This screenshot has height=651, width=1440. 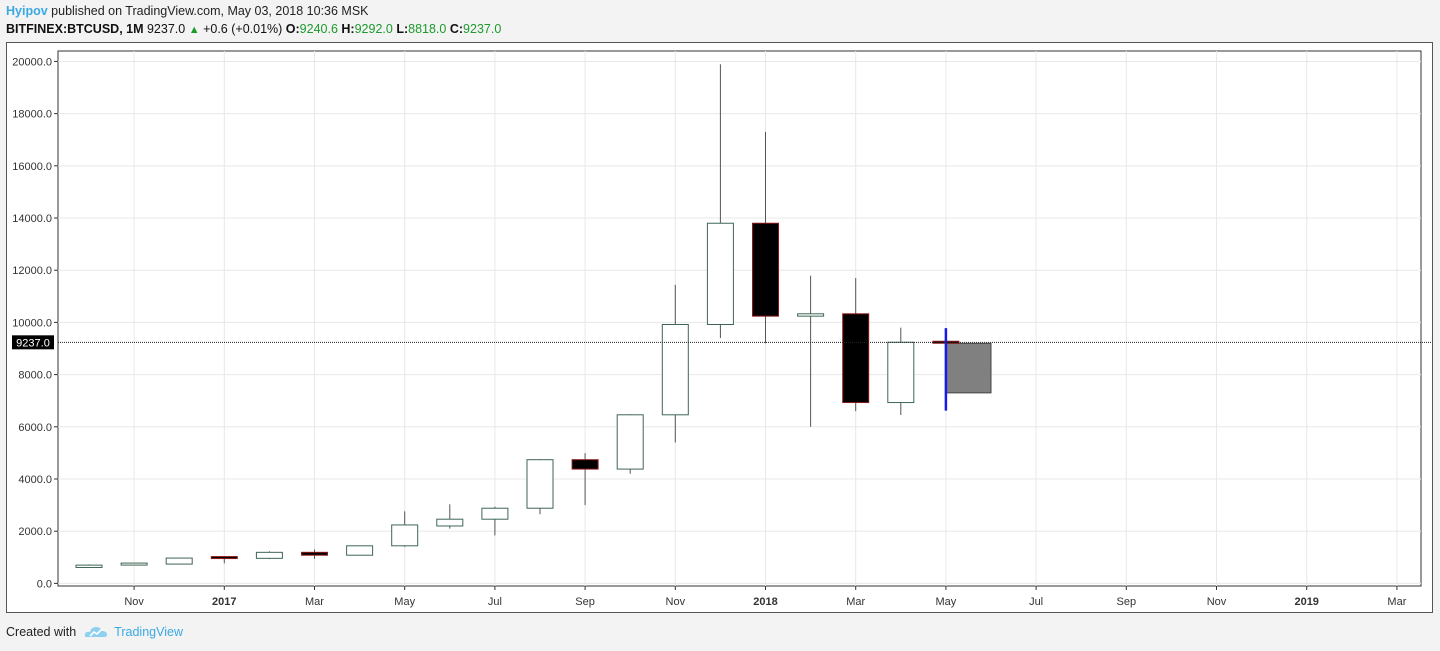 What do you see at coordinates (402, 29) in the screenshot?
I see `low-label: L:` at bounding box center [402, 29].